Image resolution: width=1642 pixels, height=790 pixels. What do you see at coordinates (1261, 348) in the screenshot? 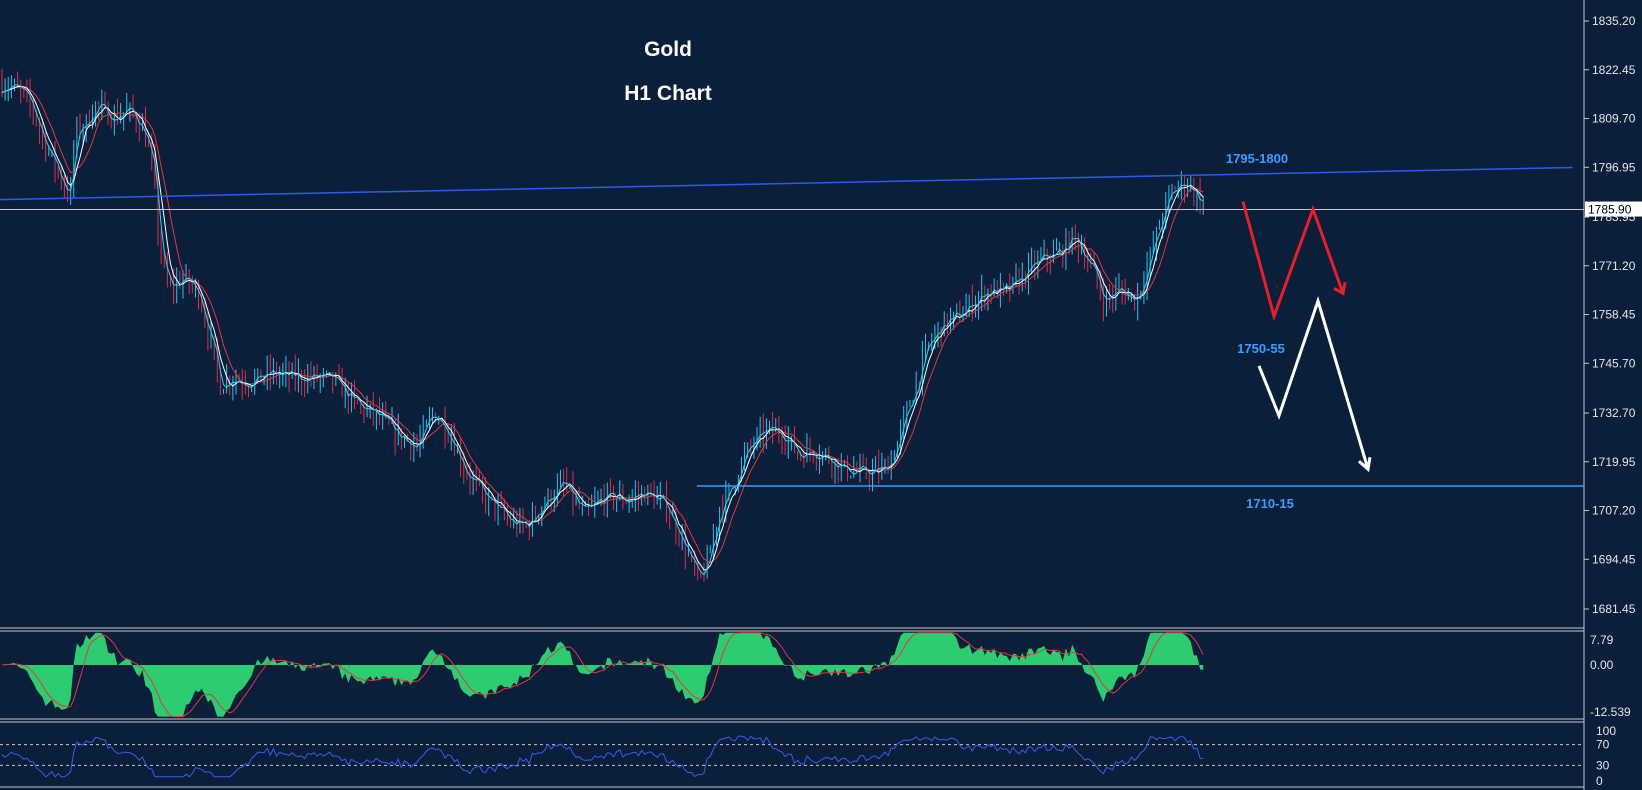
I see `label-1750-55: 1750-55` at bounding box center [1261, 348].